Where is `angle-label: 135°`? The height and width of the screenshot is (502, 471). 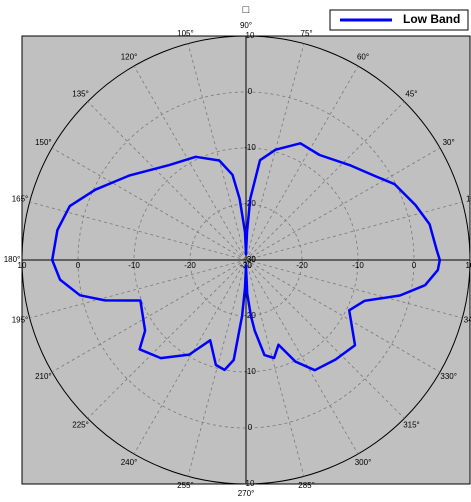
angle-label: 135° is located at coordinates (80, 94).